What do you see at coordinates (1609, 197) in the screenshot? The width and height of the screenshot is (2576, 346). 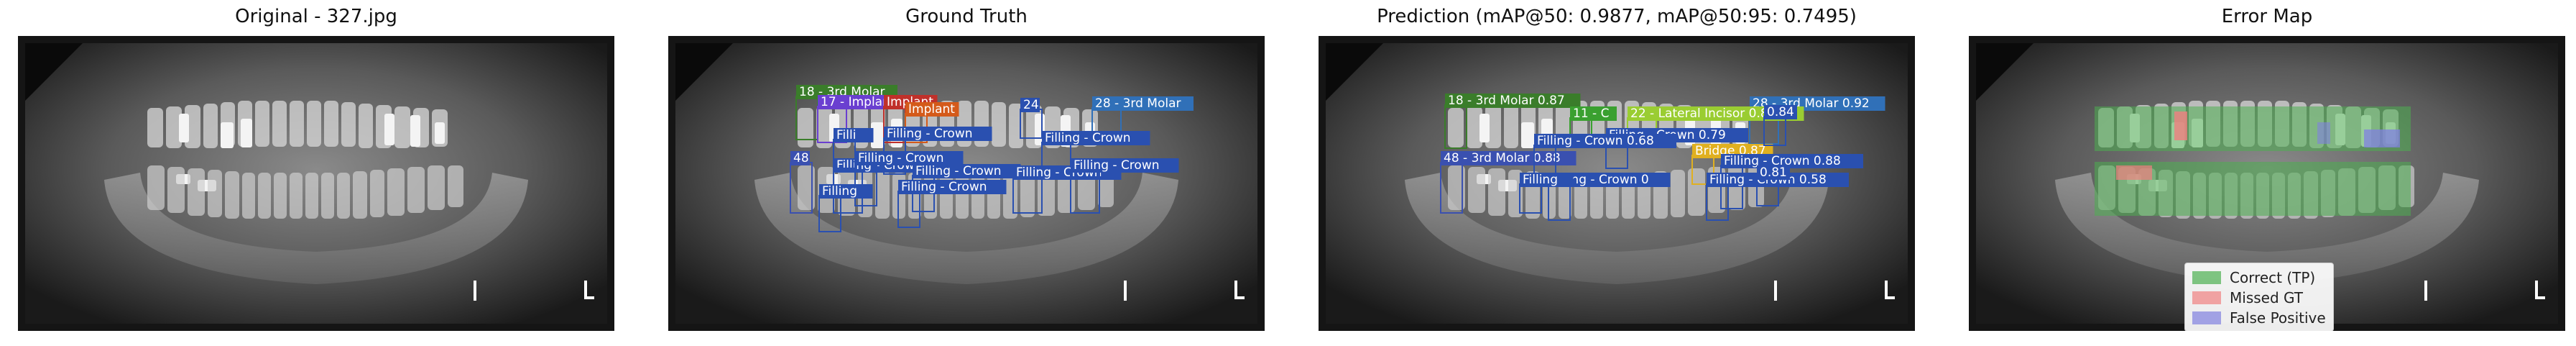 I see `annotation-label: Filling - Crown 0` at bounding box center [1609, 197].